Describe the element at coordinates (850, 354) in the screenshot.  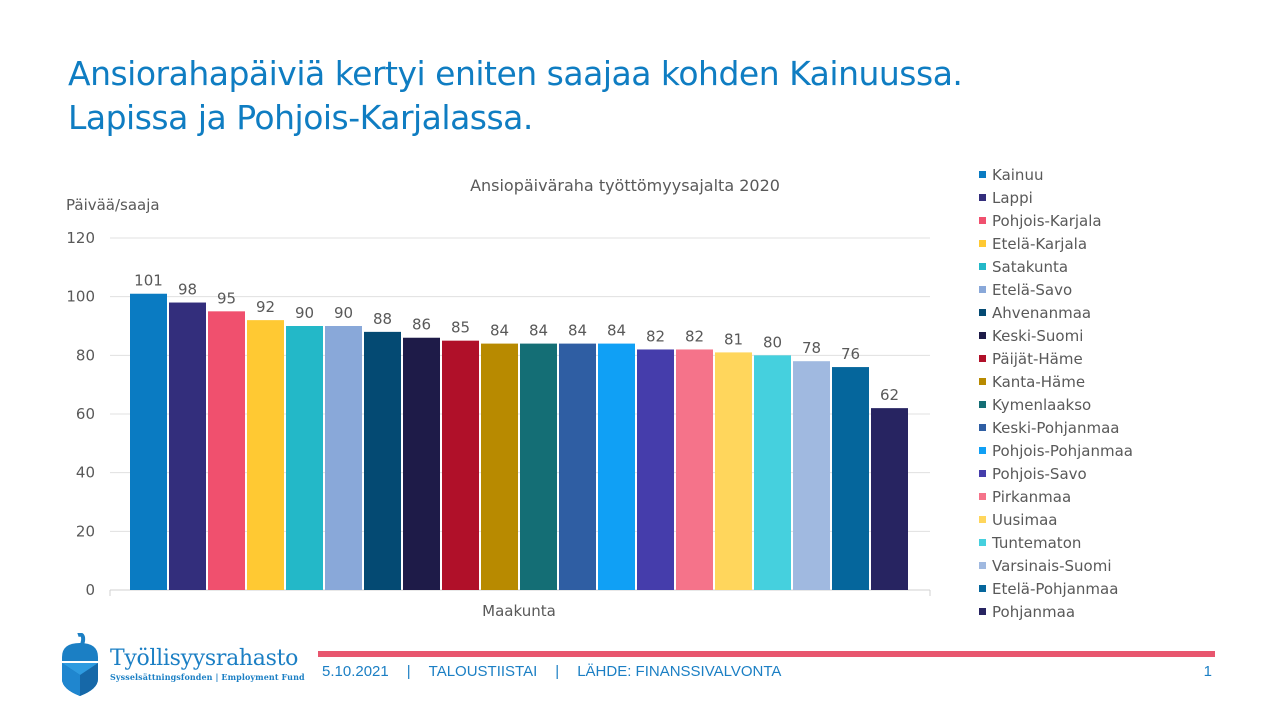
I see `data-label: 76` at that location.